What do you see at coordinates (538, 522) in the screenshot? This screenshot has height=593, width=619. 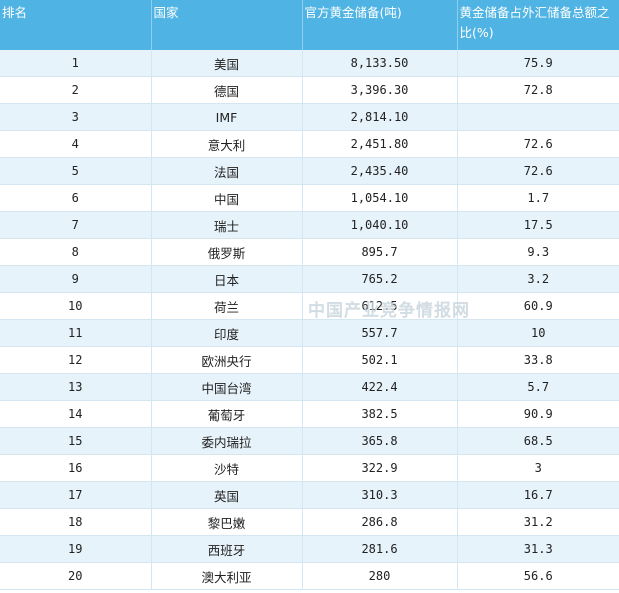 I see `cell-gold-share: 31.2` at bounding box center [538, 522].